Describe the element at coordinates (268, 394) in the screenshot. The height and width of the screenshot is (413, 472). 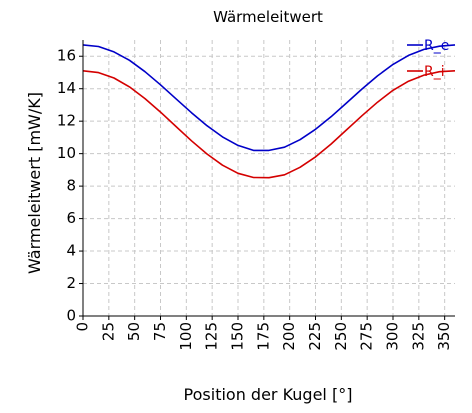
I see `x-axis-label: Position der Kugel [°]` at that location.